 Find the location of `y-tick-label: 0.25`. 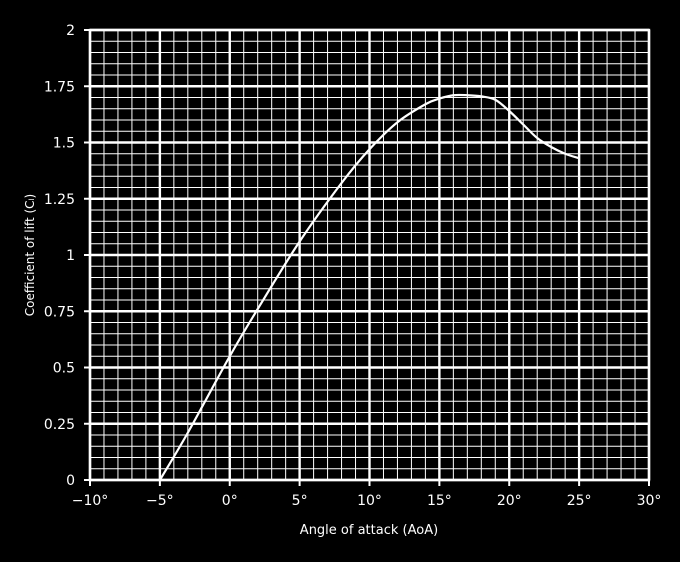

y-tick-label: 0.25 is located at coordinates (59, 425).